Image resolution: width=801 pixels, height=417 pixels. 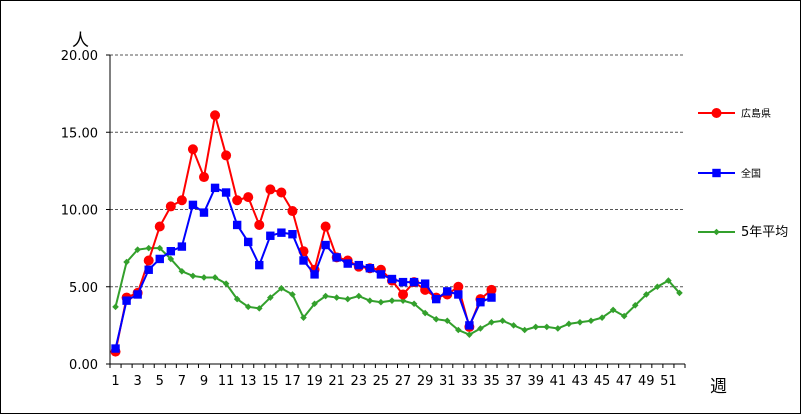 I want to click on y-tick-label: 10.00, so click(x=79, y=211).